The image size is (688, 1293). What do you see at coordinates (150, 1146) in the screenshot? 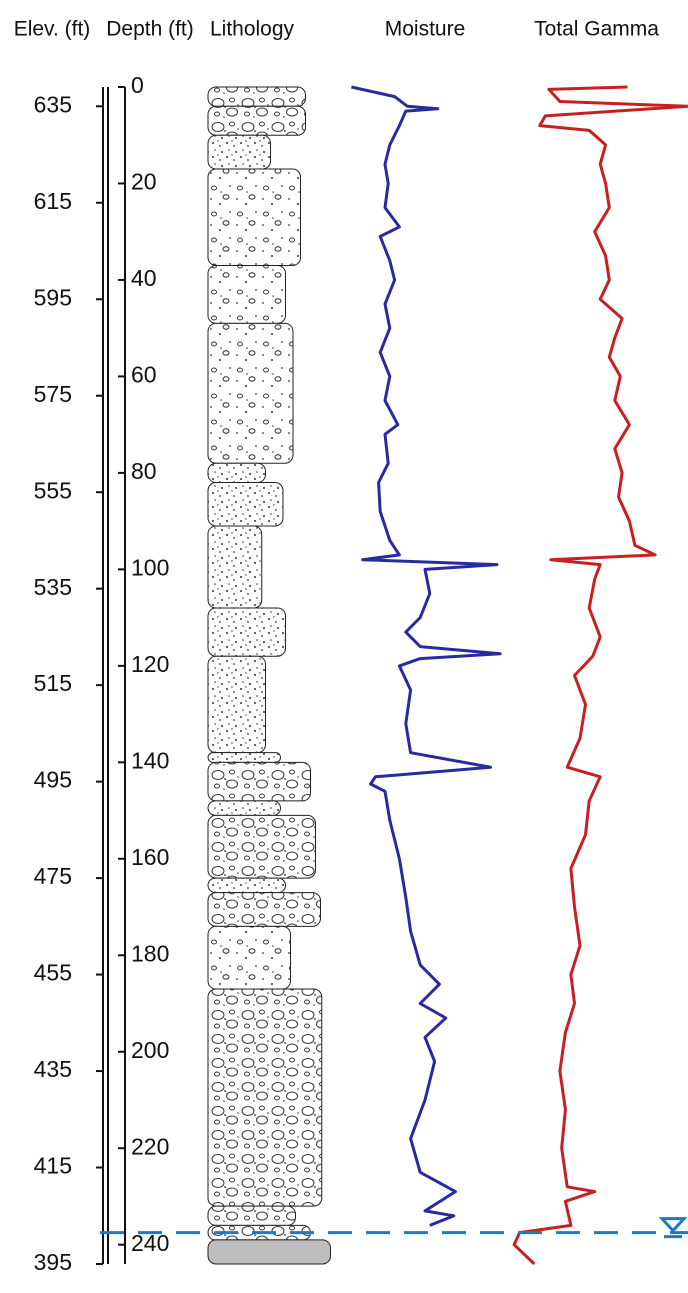
I see `depth-tick-label: 220` at bounding box center [150, 1146].